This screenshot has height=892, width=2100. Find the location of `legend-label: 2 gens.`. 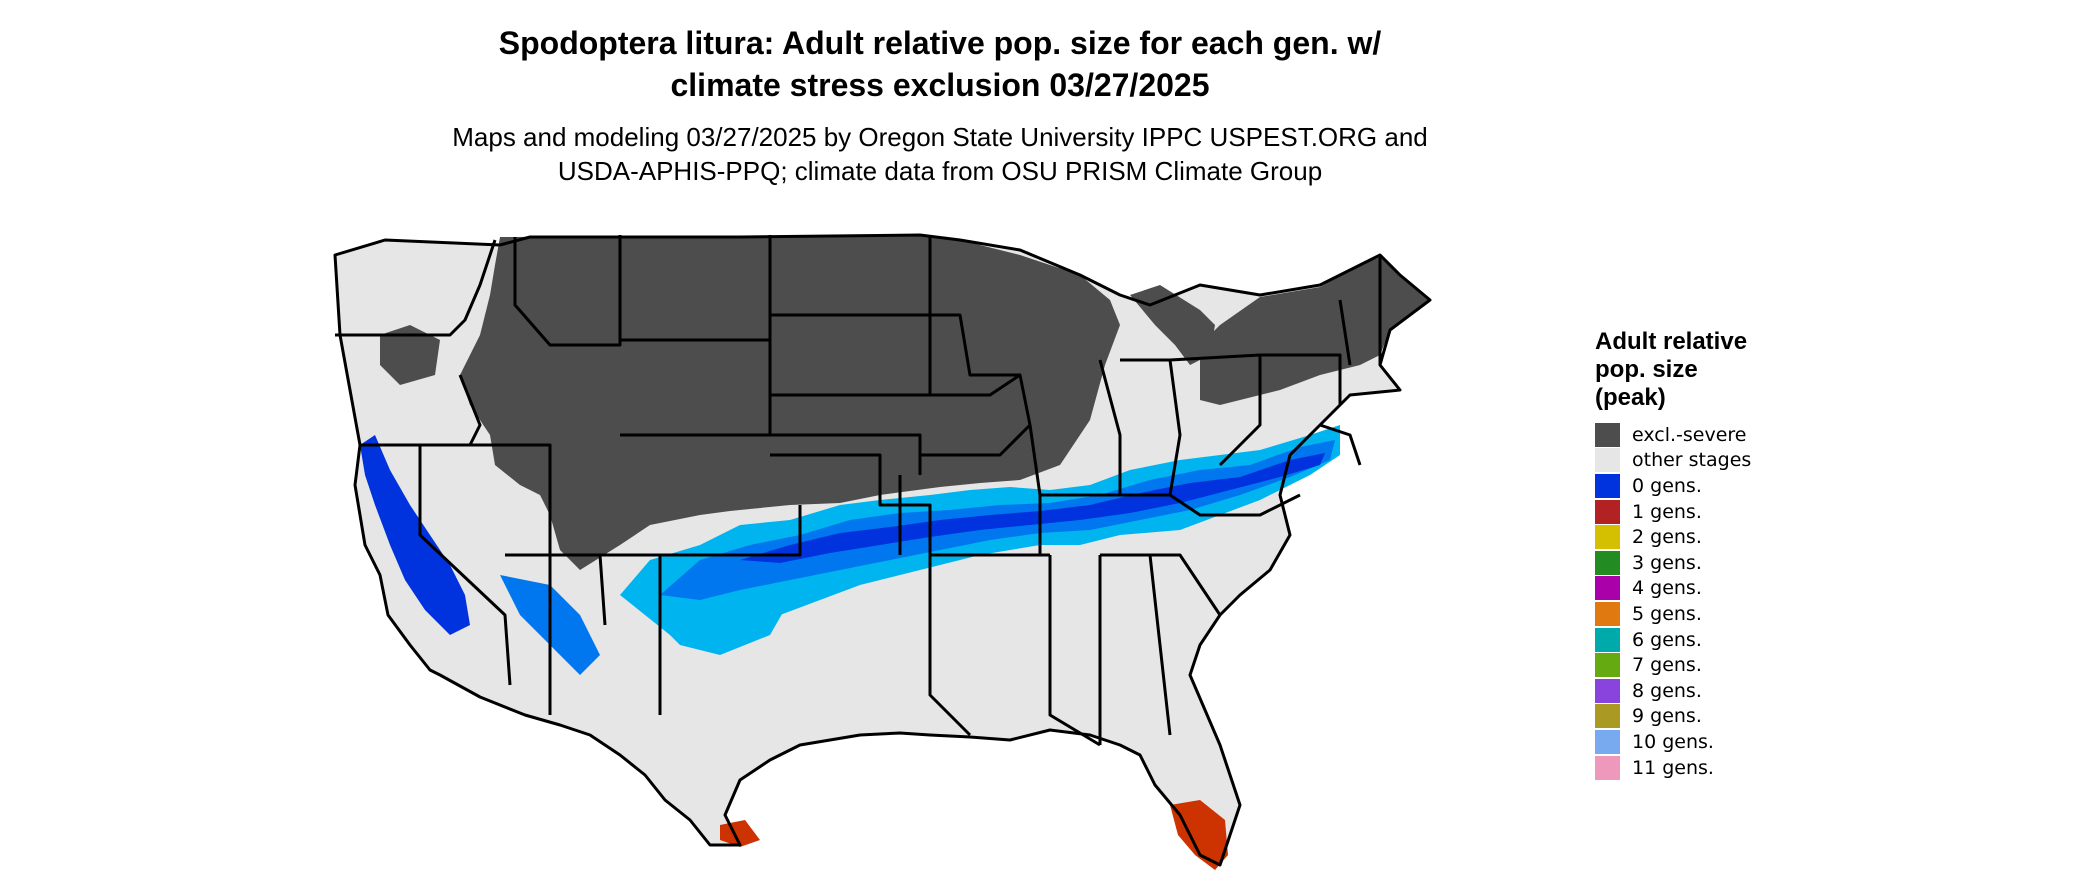

legend-label: 2 gens. is located at coordinates (1667, 537).